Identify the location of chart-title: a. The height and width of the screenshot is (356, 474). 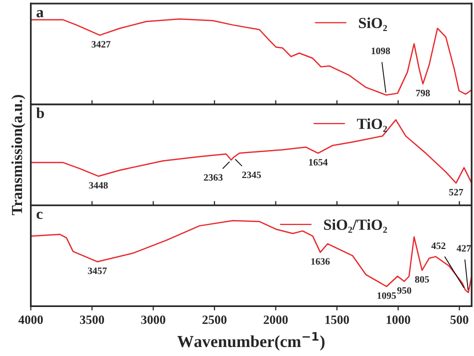
(40, 14).